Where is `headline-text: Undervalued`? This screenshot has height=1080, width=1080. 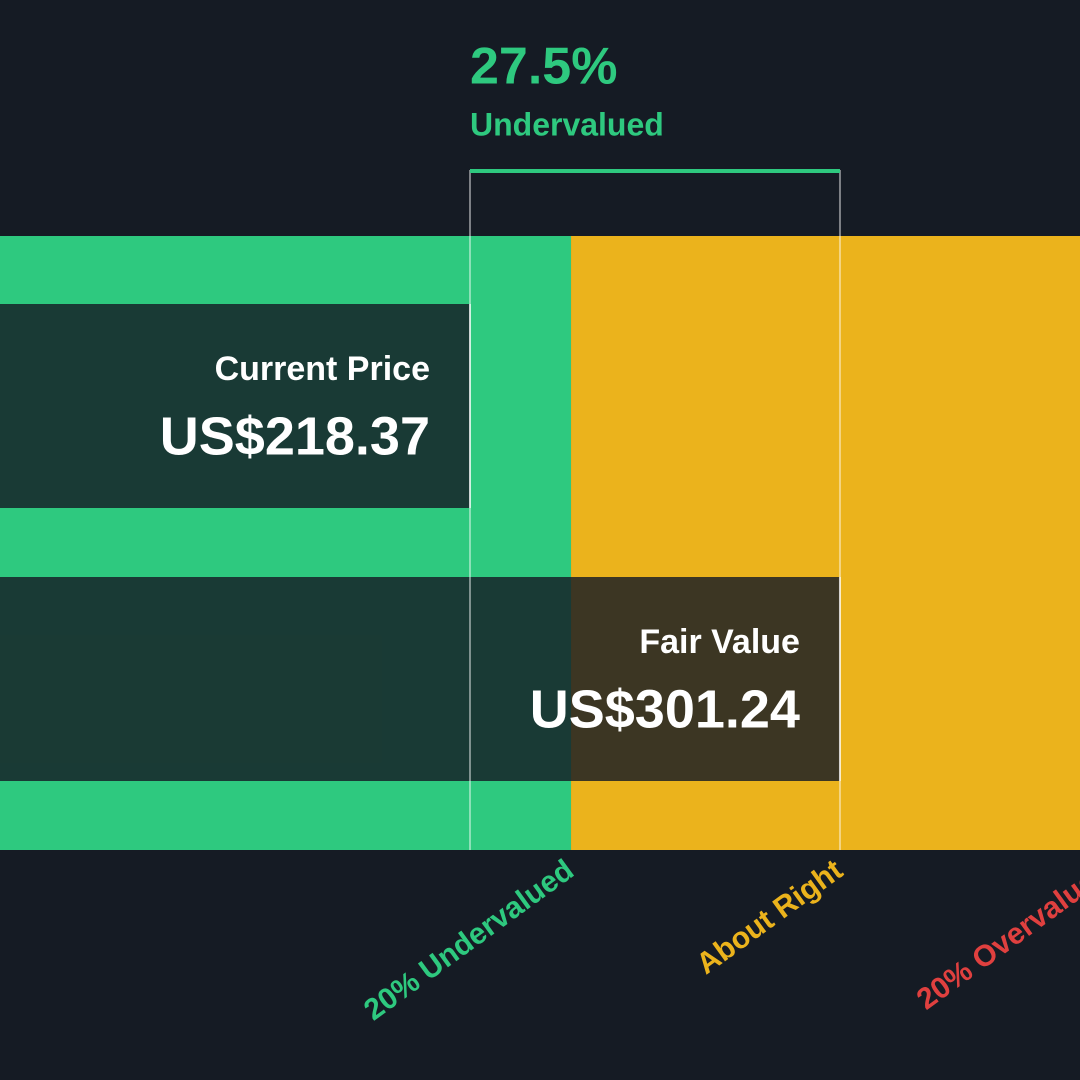 headline-text: Undervalued is located at coordinates (567, 124).